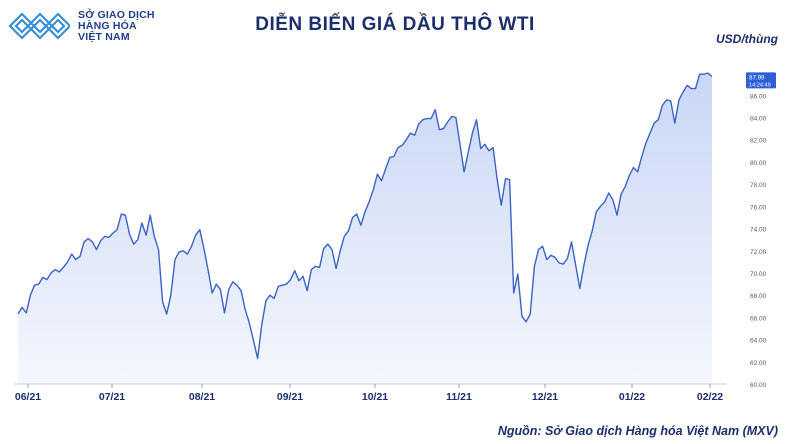 This screenshot has width=790, height=444. Describe the element at coordinates (375, 397) in the screenshot. I see `x-tick-label: 10/21` at that location.